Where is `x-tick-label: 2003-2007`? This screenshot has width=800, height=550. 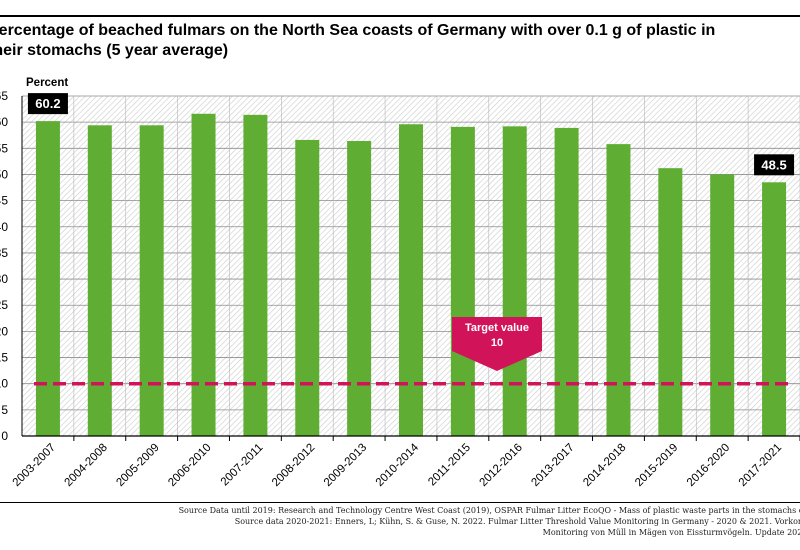
x-tick-label: 2003-2007 is located at coordinates (34, 465).